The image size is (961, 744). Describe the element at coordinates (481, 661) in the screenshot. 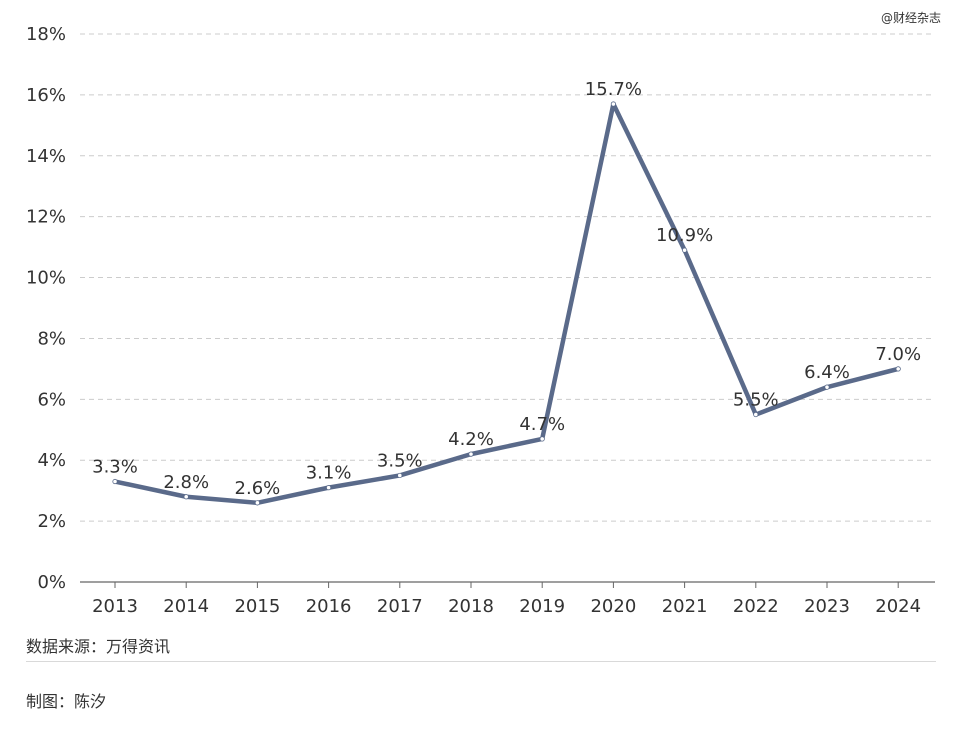

I see `footer-divider` at that location.